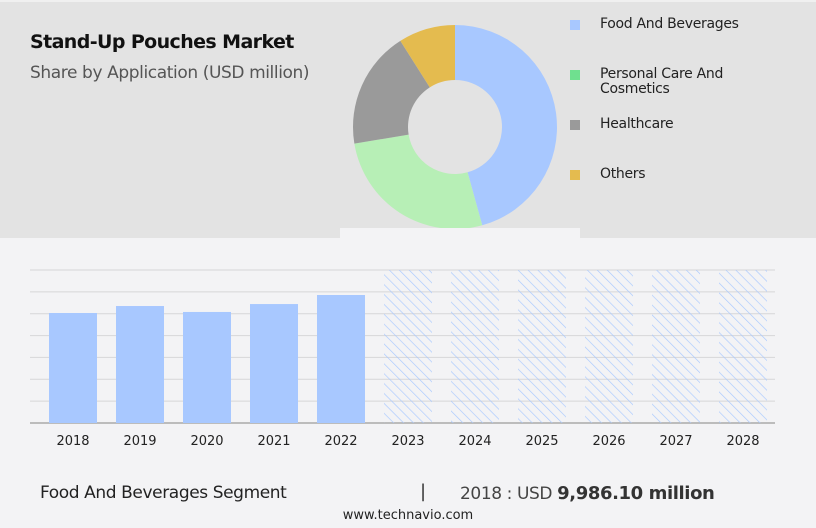 The height and width of the screenshot is (528, 816). I want to click on x-tick-label: 2025, so click(541, 441).